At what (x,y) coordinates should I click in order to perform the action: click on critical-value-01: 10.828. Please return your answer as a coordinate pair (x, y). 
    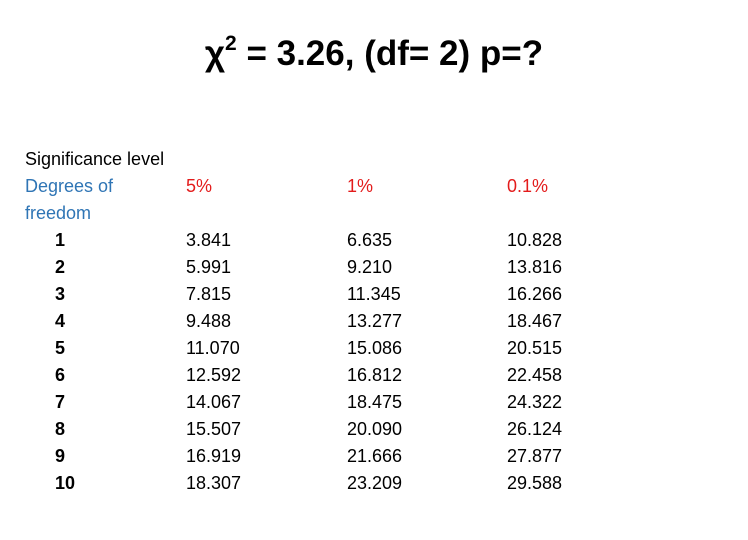
    Looking at the image, I should click on (535, 240).